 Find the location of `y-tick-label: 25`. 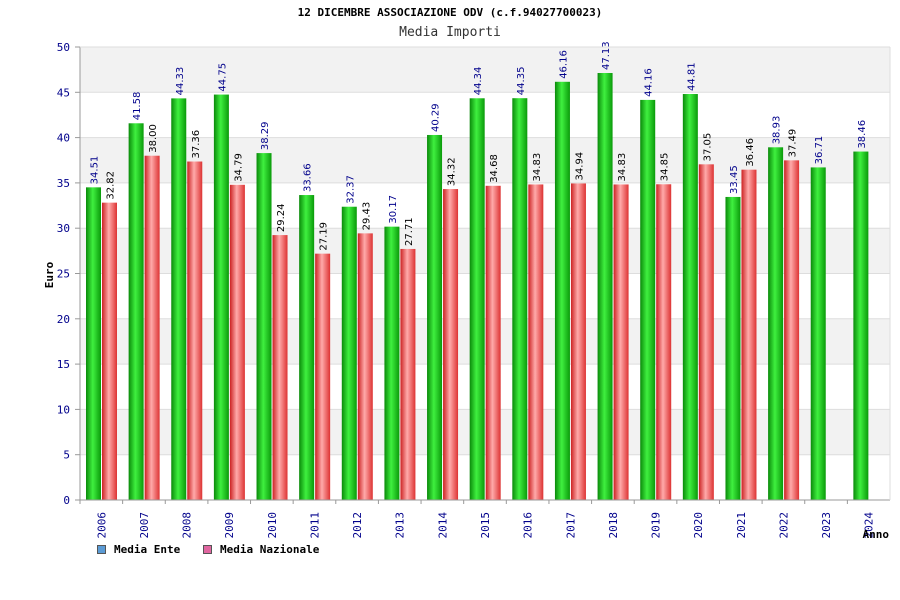

y-tick-label: 25 is located at coordinates (63, 274).